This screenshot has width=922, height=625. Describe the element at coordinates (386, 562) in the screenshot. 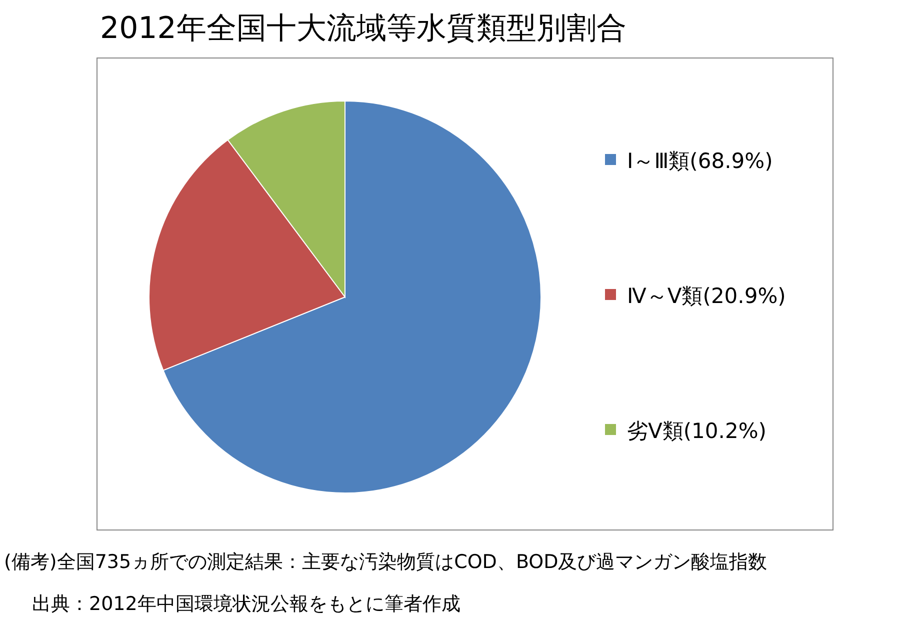

I see `text: (備考)全国735ヵ所での測定結果：主要な汚染物質はCOD、BOD及び過マンガン酸塩指数` at that location.